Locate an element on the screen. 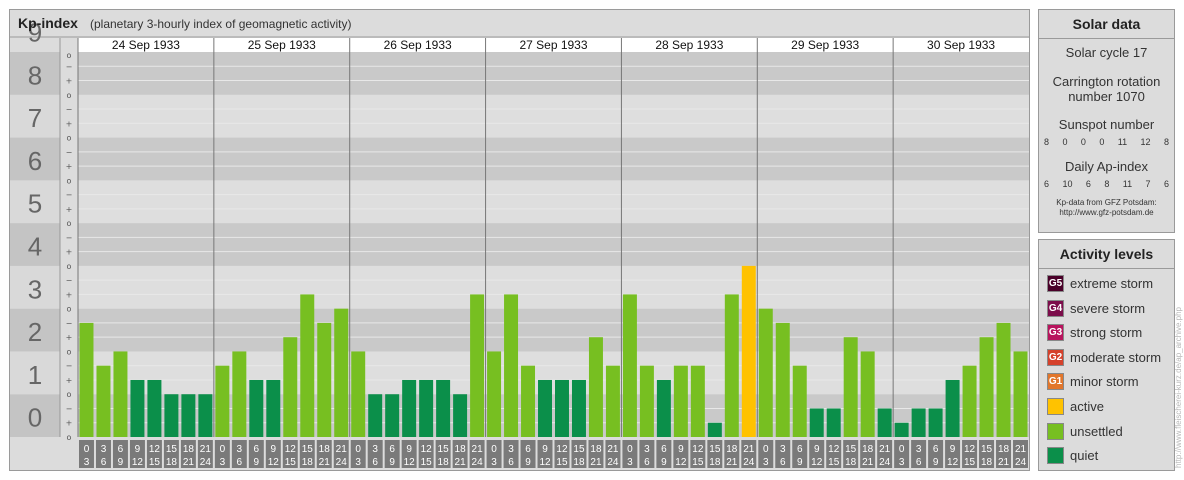  ap-label: Daily Ap-index is located at coordinates (1106, 166).